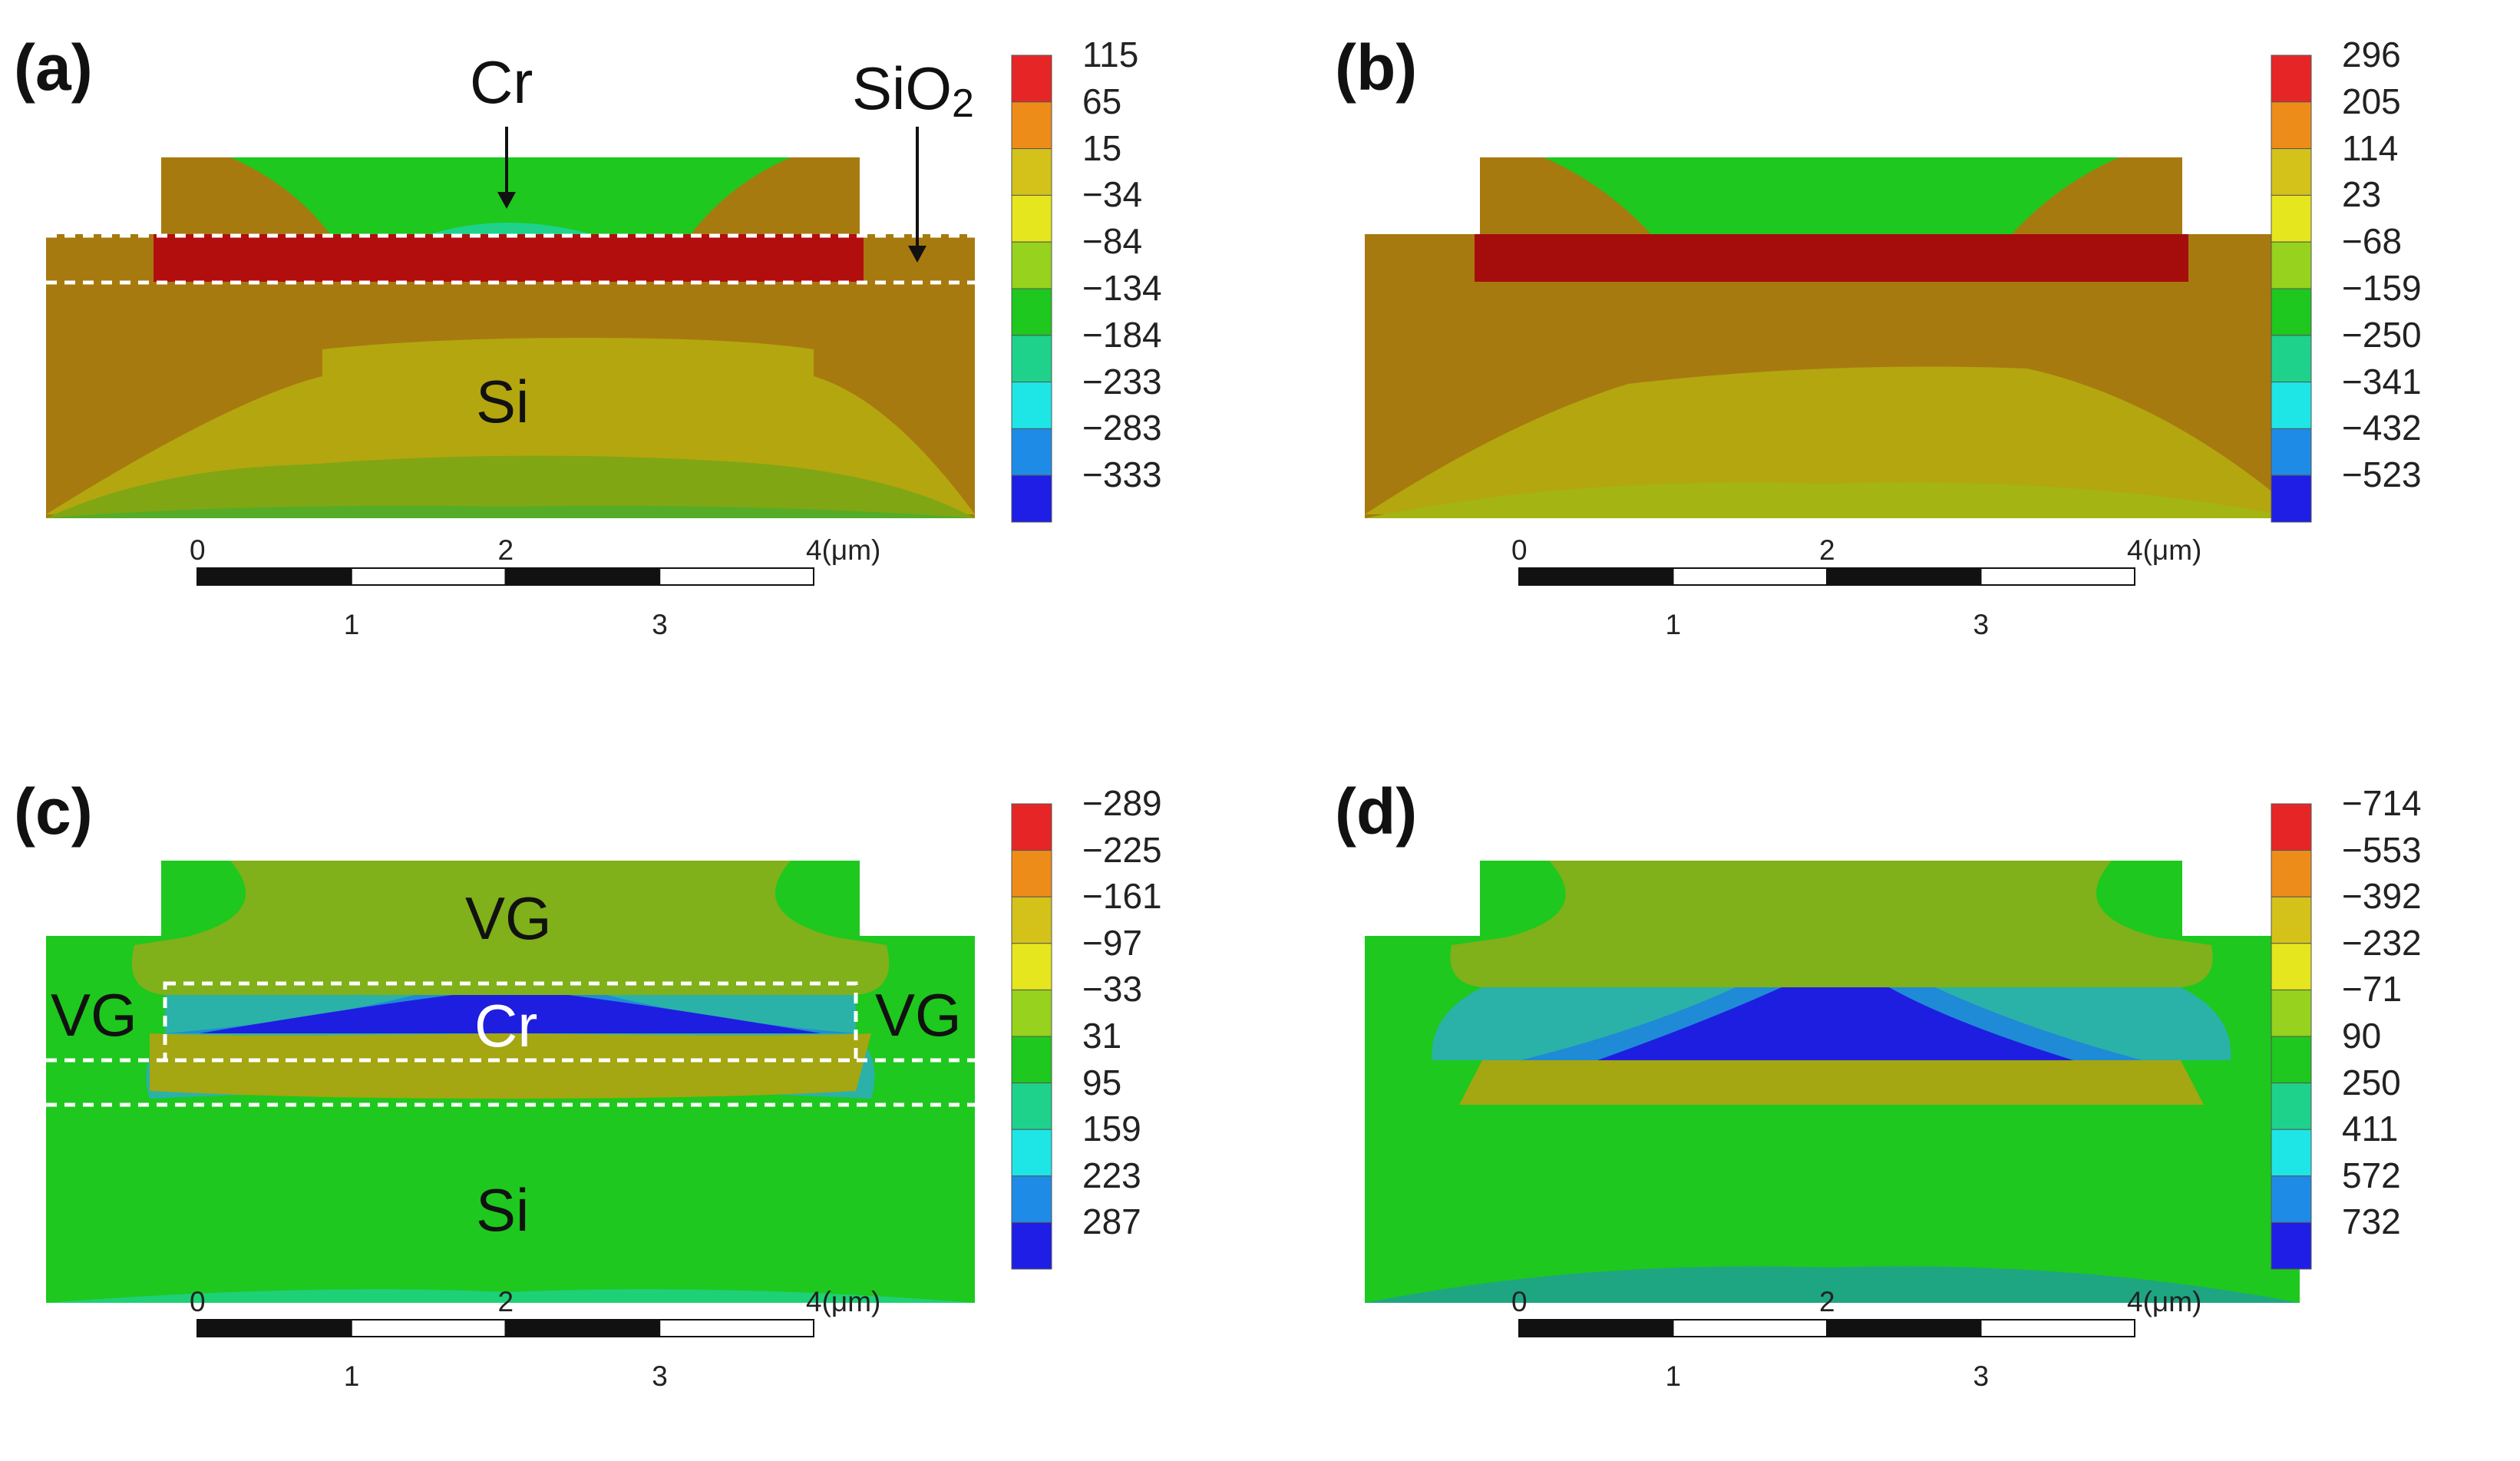 The width and height of the screenshot is (2520, 1461). I want to click on colorbar-tick-label: 15, so click(1102, 148).